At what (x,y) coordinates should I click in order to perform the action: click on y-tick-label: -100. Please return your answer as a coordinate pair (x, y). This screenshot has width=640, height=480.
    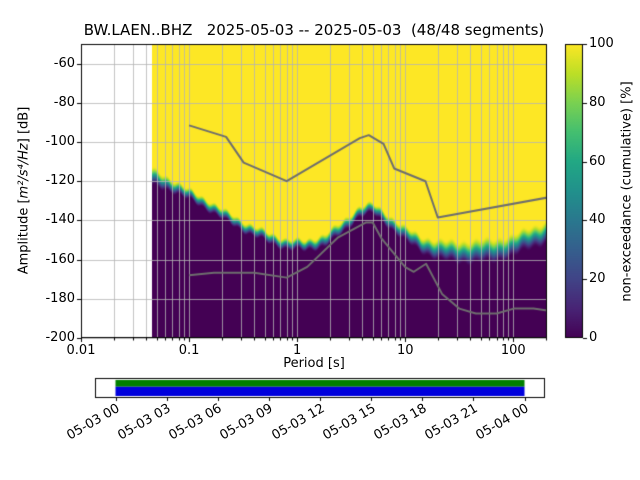
    Looking at the image, I should click on (60, 141).